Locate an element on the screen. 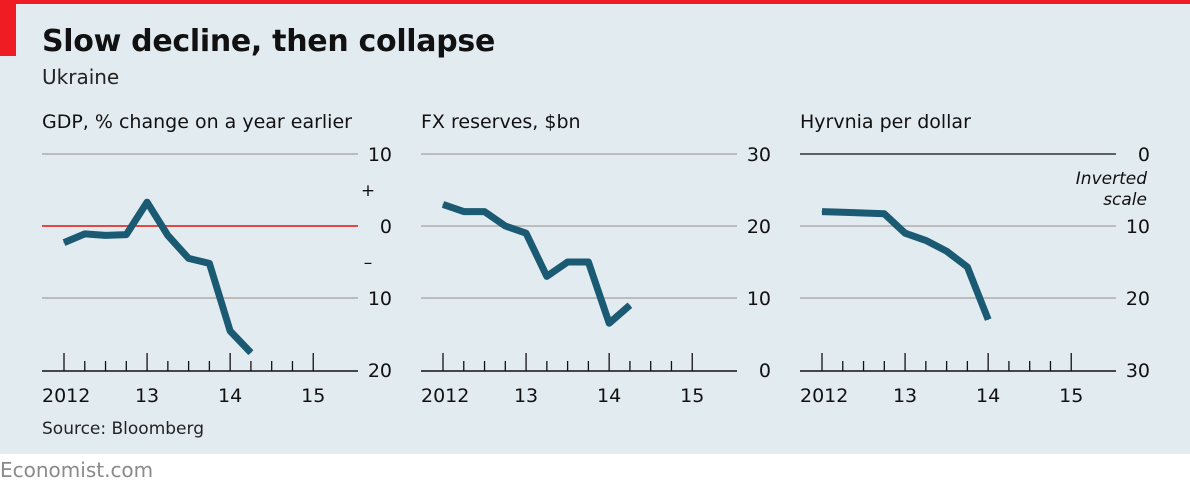 The image size is (1190, 492). hryvnia-x-tick-label: 15 is located at coordinates (1071, 396).